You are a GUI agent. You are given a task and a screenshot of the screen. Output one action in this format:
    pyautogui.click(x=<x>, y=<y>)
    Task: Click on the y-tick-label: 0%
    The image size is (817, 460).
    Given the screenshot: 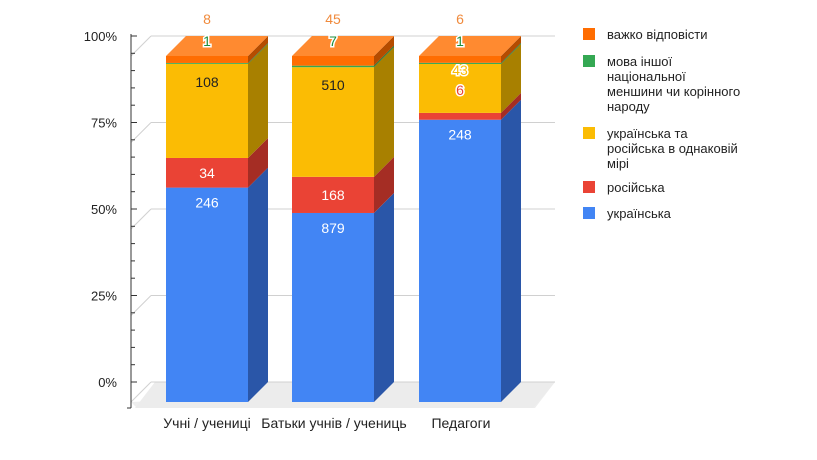 What is the action you would take?
    pyautogui.click(x=107, y=382)
    